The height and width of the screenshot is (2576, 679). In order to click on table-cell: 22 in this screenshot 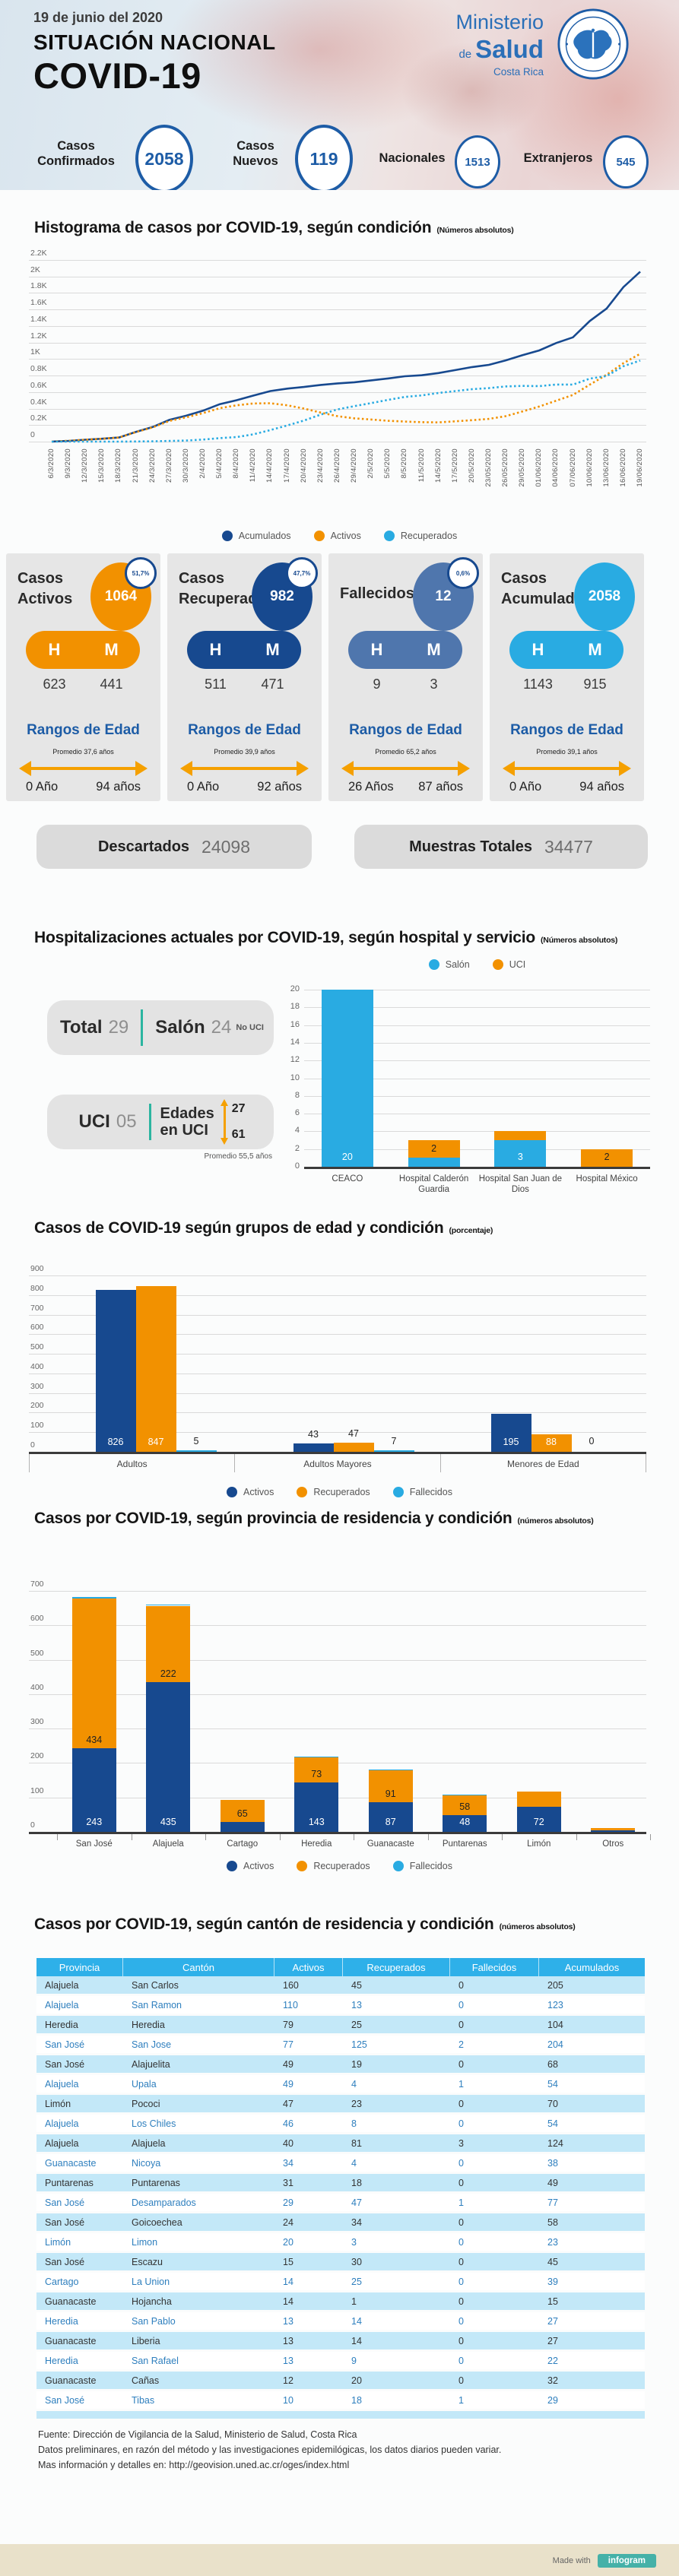, I will do `click(552, 2360)`.